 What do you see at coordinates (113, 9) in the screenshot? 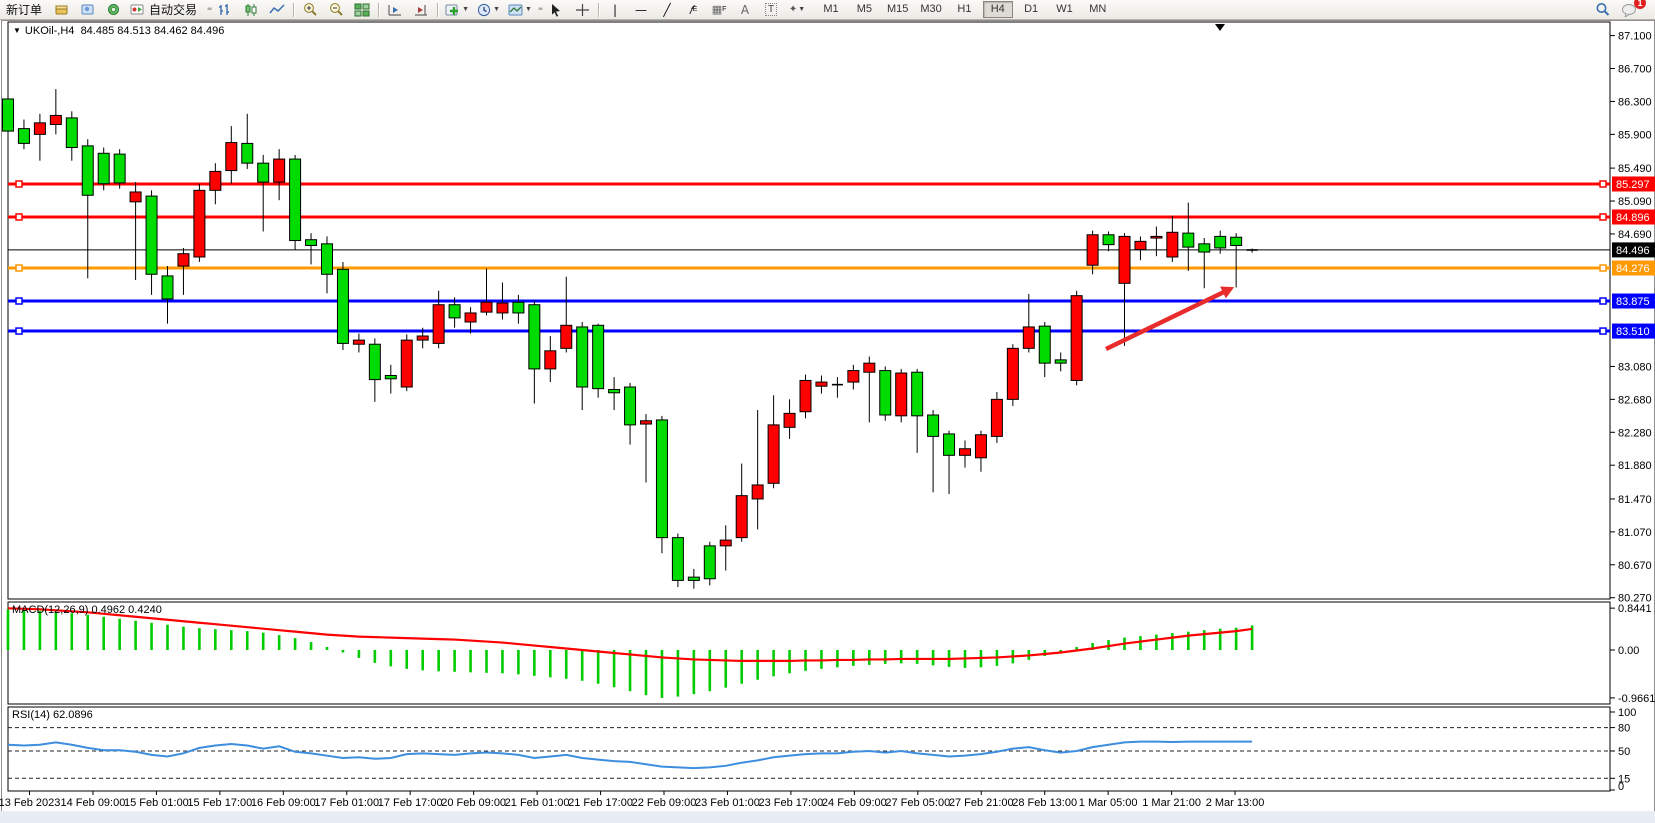
I see `navigator-icon` at bounding box center [113, 9].